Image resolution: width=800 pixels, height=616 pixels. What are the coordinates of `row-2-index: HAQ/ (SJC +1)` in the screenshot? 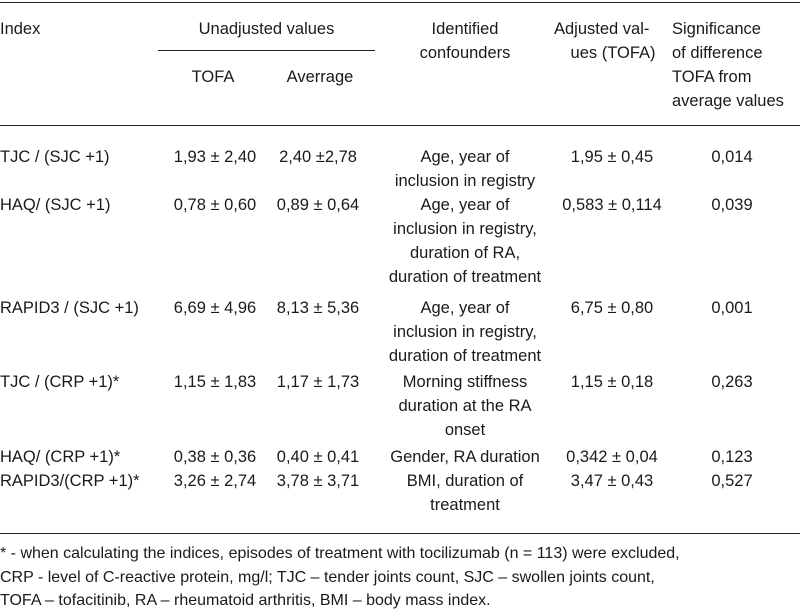 It's located at (55, 205).